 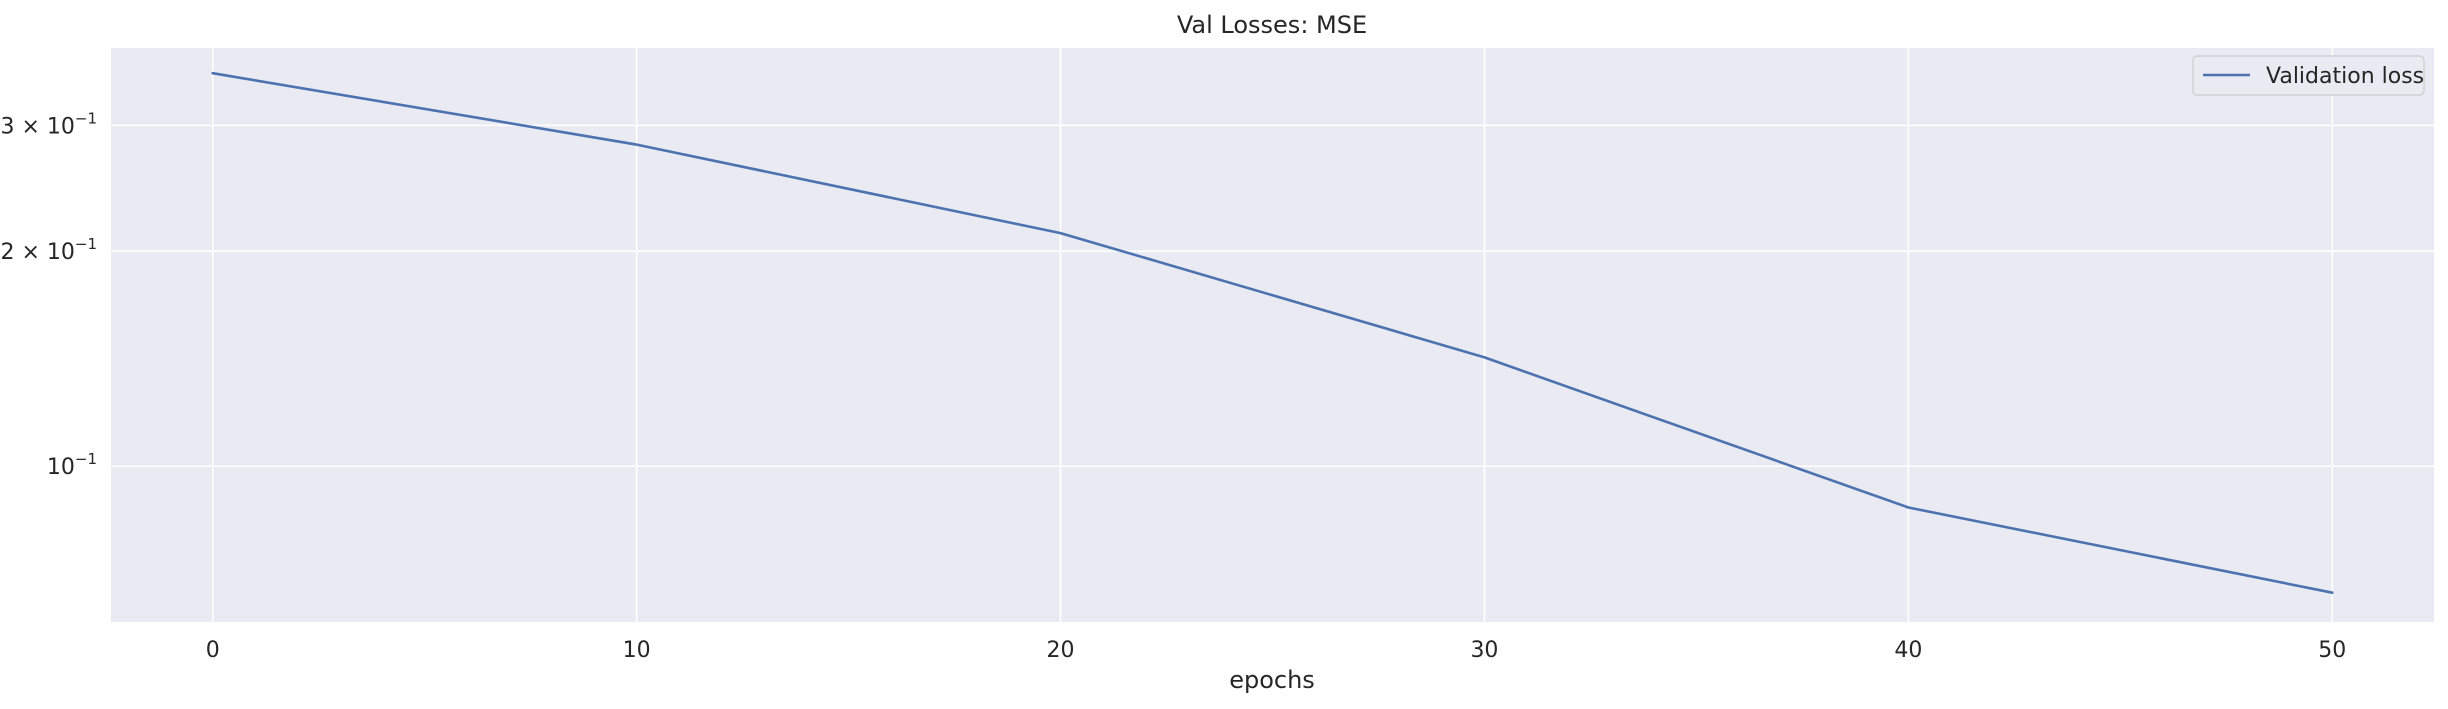 What do you see at coordinates (1061, 650) in the screenshot?
I see `x-tick-label: 20` at bounding box center [1061, 650].